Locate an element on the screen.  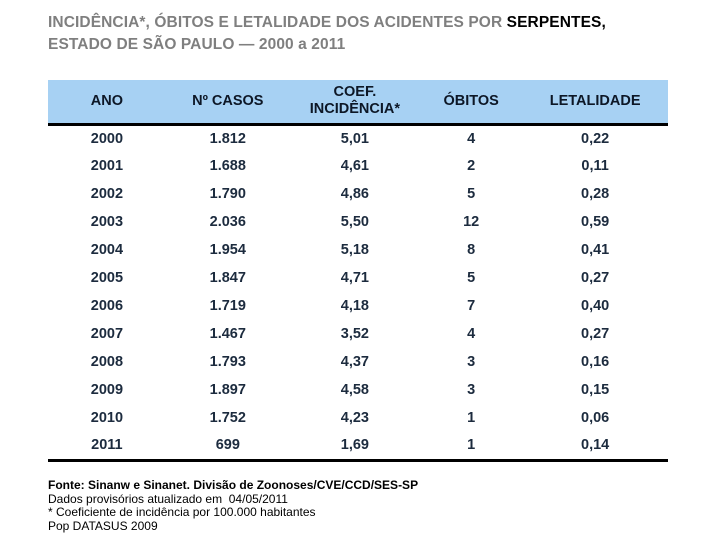
table-cell: 4,71 is located at coordinates (354, 278).